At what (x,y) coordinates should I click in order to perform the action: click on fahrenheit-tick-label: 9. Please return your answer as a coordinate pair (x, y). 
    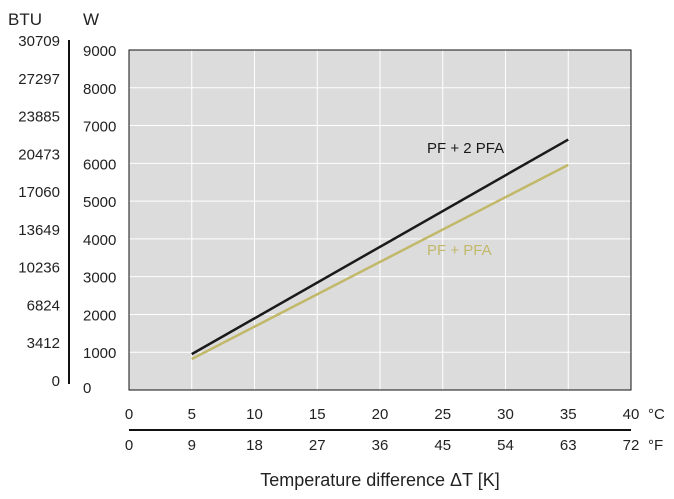
    Looking at the image, I should click on (192, 445).